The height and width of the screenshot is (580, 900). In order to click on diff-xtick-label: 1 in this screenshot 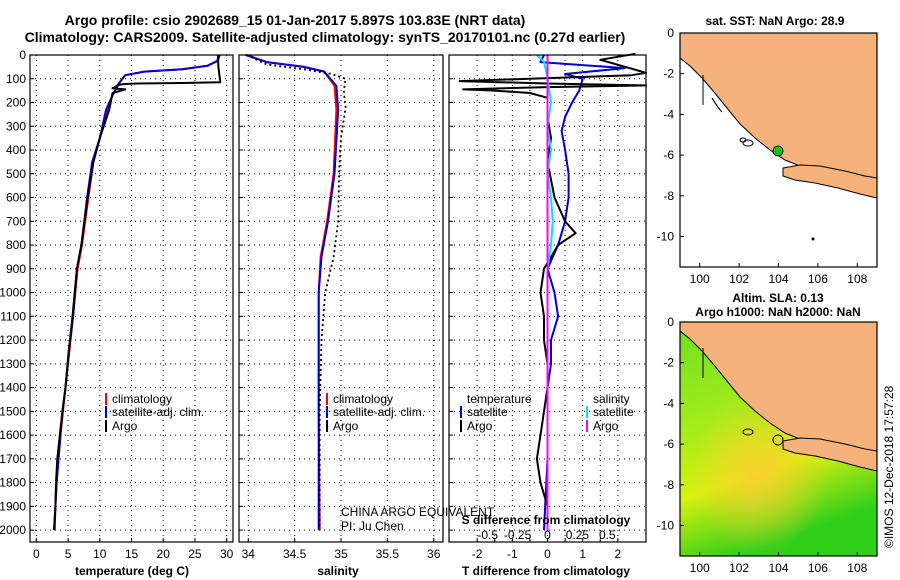, I will do `click(582, 554)`.